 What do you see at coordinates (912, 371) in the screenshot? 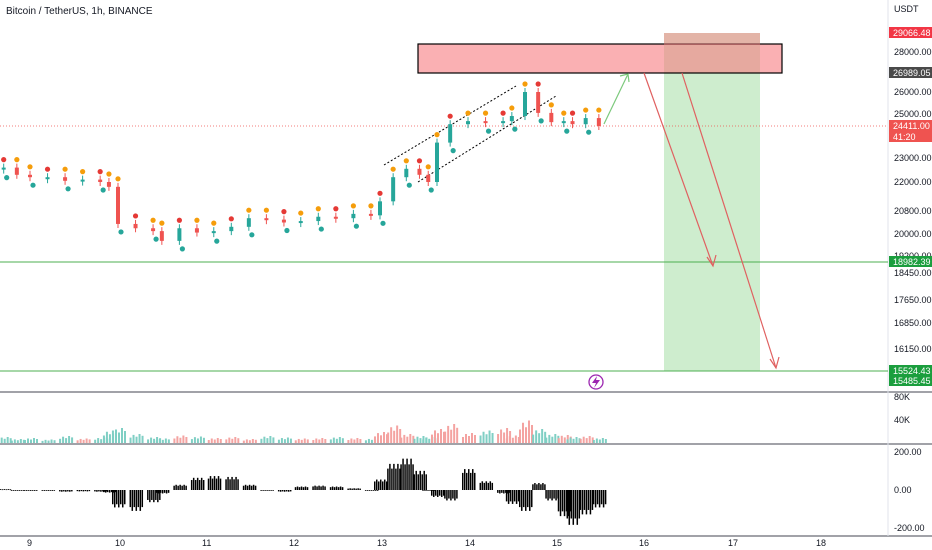
I see `price-tag-label: 15524.43` at bounding box center [912, 371].